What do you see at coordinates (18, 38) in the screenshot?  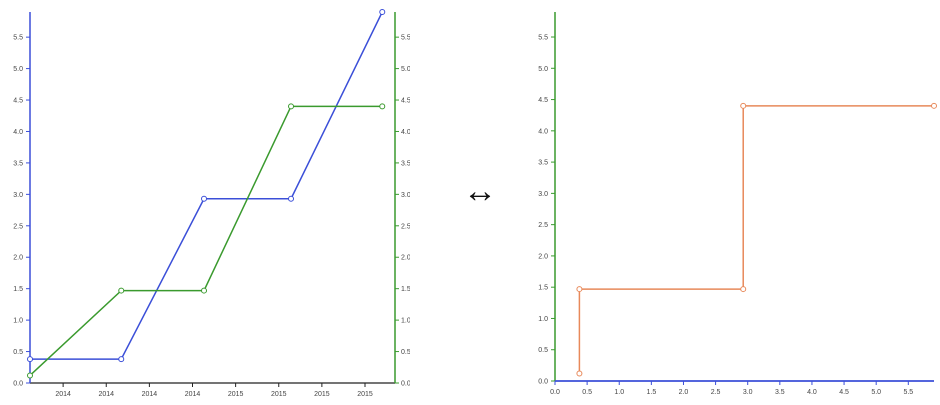 I see `left-y-tick-label: 5.5` at bounding box center [18, 38].